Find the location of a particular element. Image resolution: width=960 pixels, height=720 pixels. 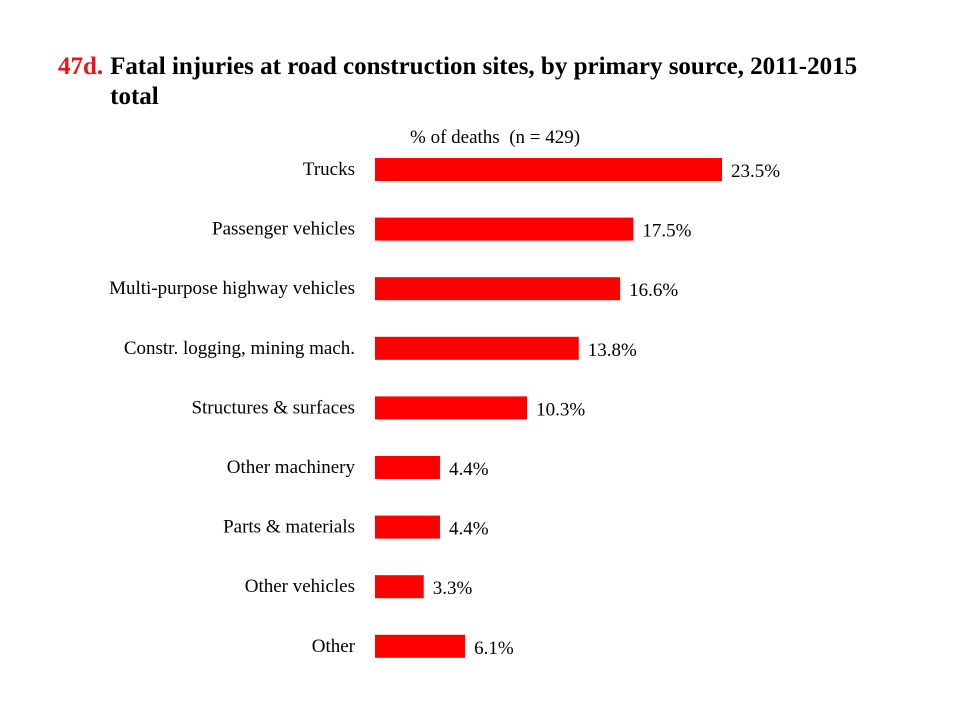

value-label: 13.8% is located at coordinates (612, 350).